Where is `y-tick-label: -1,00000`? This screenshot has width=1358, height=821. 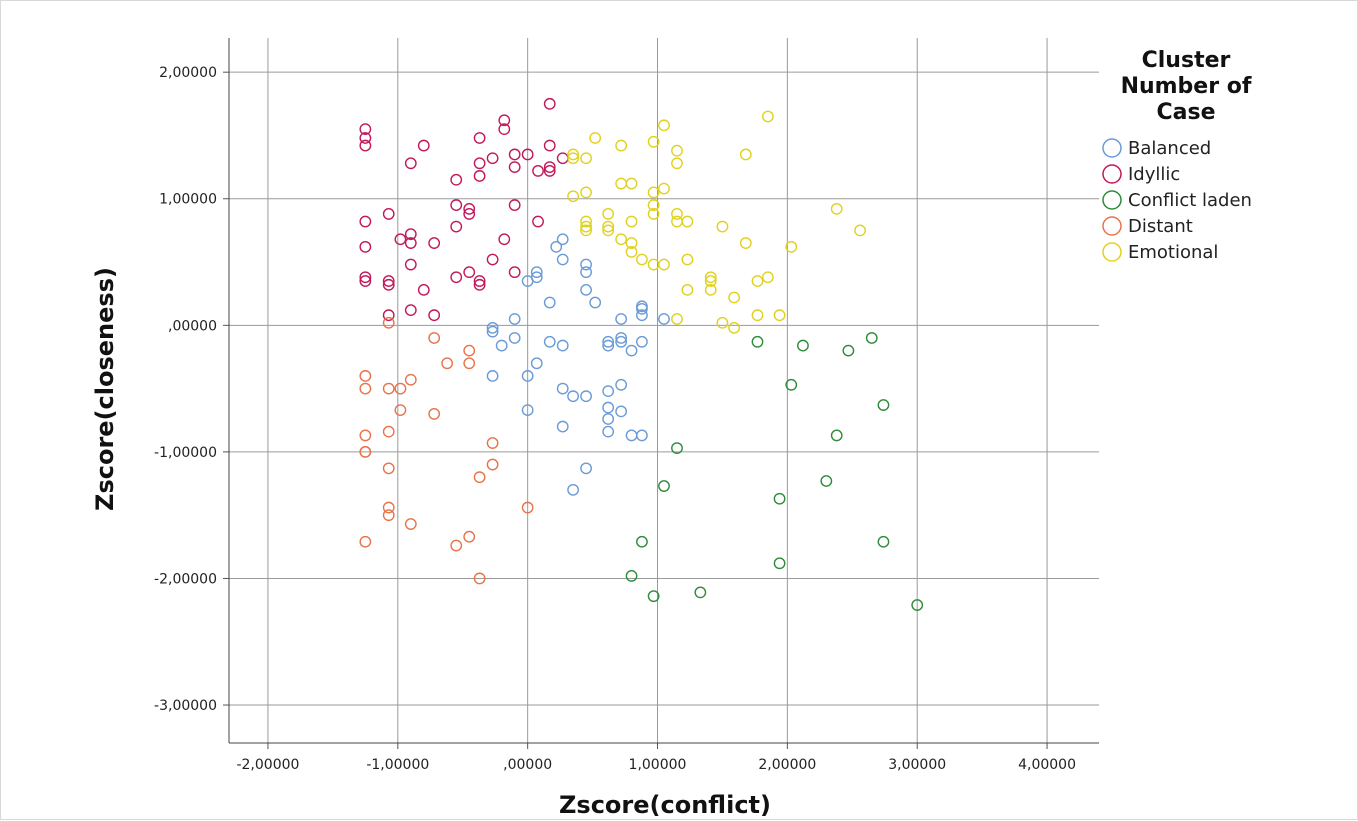 y-tick-label: -1,00000 is located at coordinates (185, 453).